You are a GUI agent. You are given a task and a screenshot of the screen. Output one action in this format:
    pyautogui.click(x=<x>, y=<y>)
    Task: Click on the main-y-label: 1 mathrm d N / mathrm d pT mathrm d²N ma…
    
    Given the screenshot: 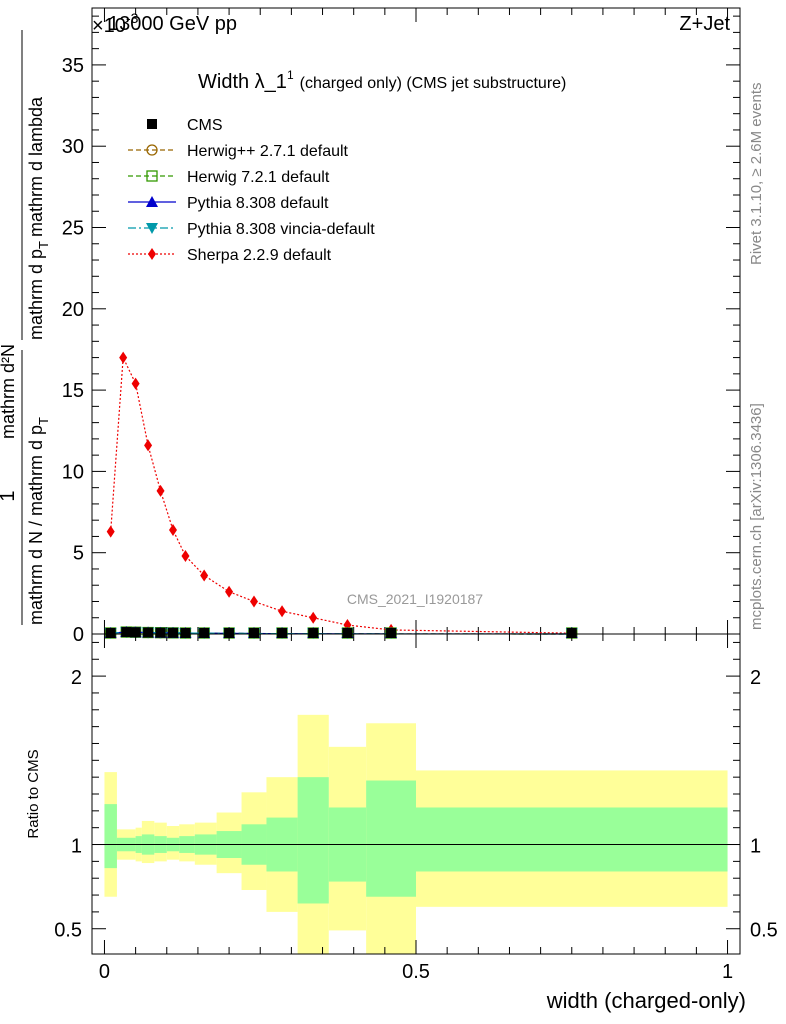 What is the action you would take?
    pyautogui.click(x=25, y=327)
    